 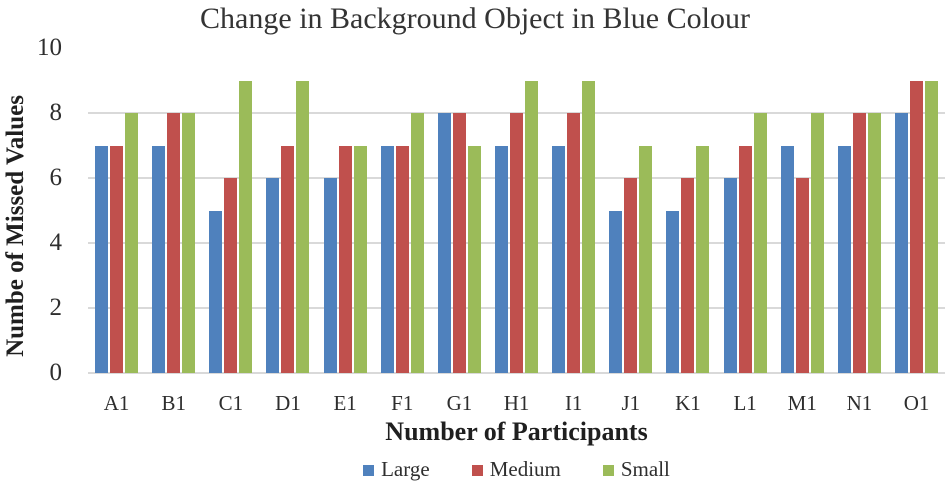 I want to click on bar-large-b1, so click(x=159, y=259).